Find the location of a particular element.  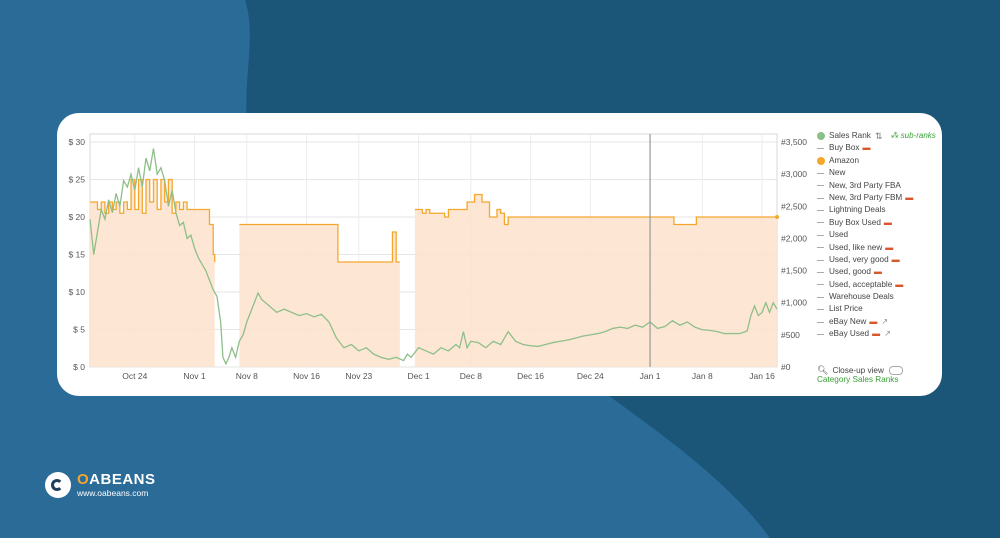

legend-item: Warehouse Deals is located at coordinates (882, 297).